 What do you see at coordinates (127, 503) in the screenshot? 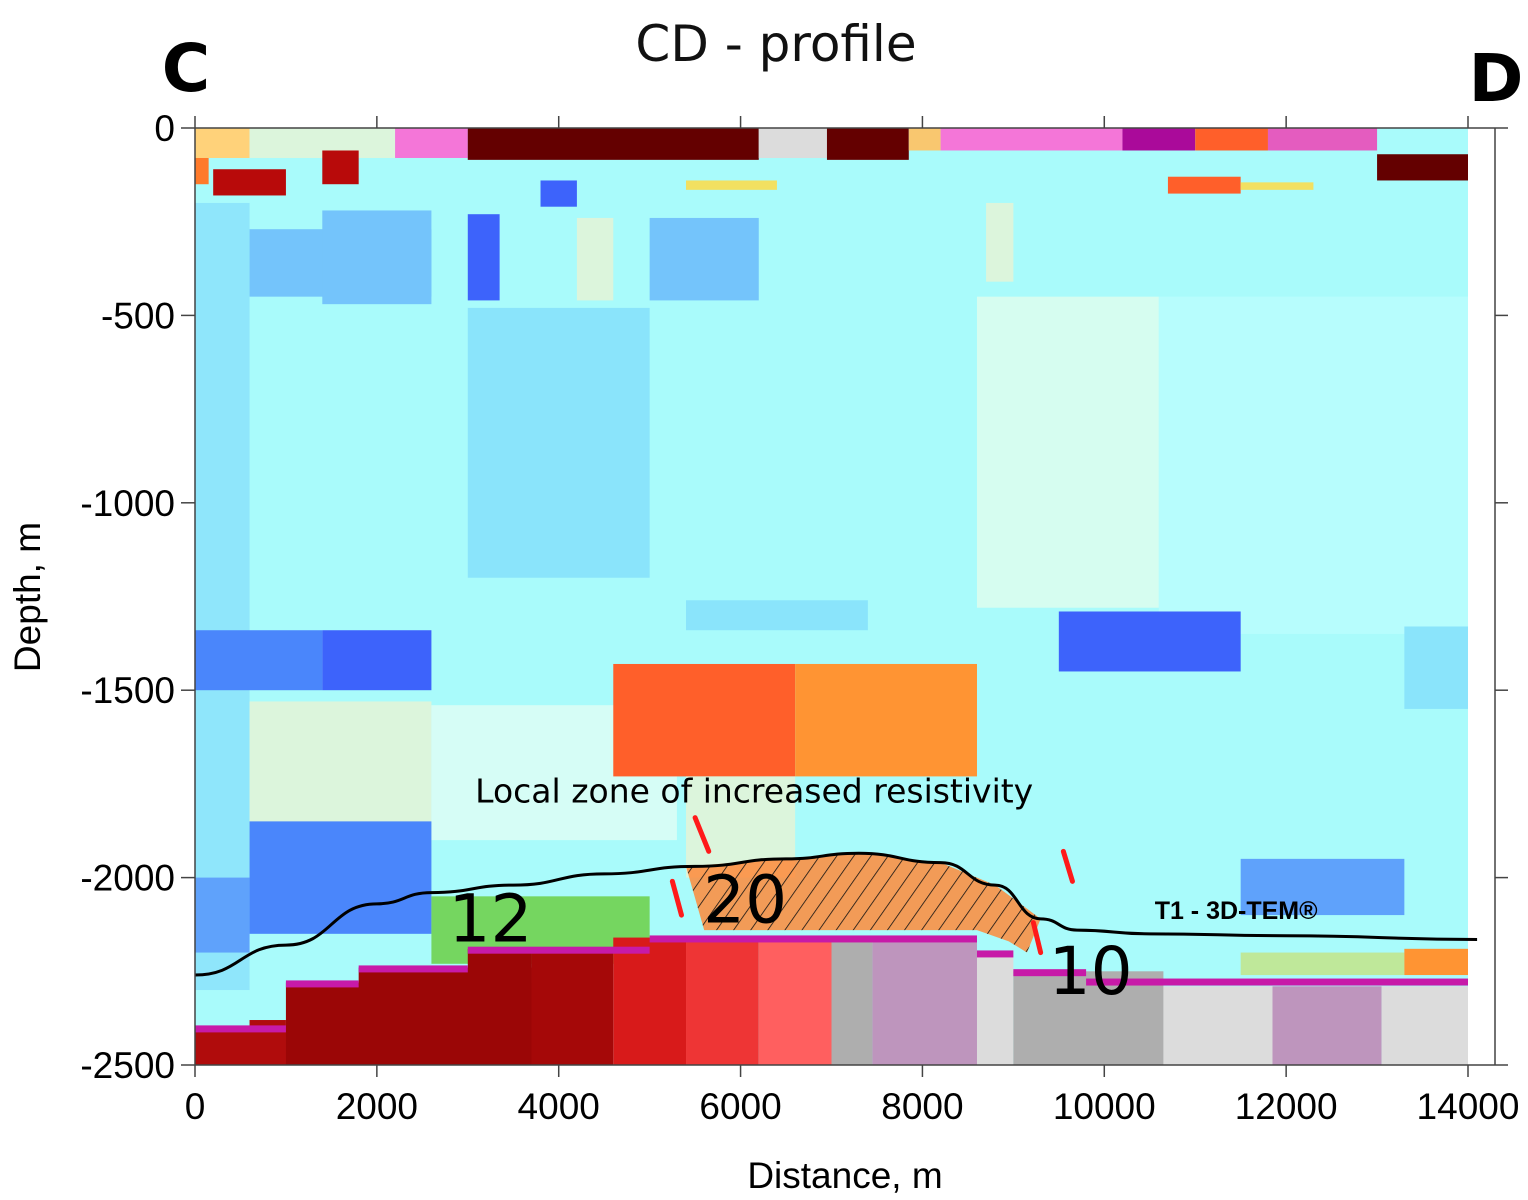
I see `y-tick-label: -1000` at bounding box center [127, 503].